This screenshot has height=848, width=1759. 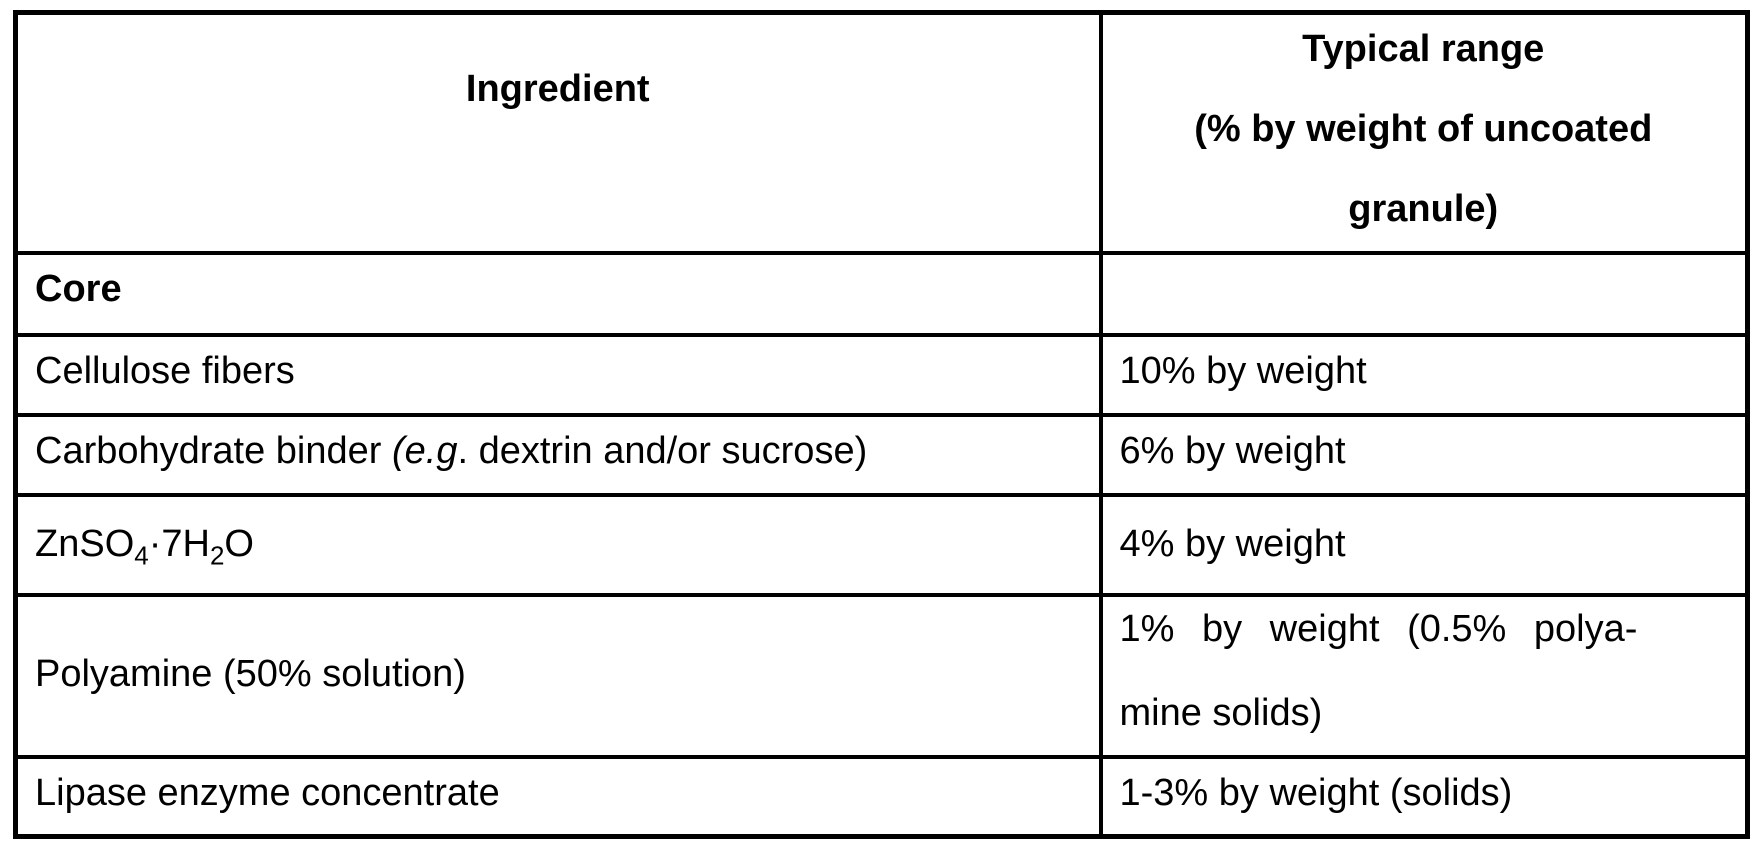 What do you see at coordinates (1424, 544) in the screenshot?
I see `range-cell-znso4-7h2o: 4% by weight` at bounding box center [1424, 544].